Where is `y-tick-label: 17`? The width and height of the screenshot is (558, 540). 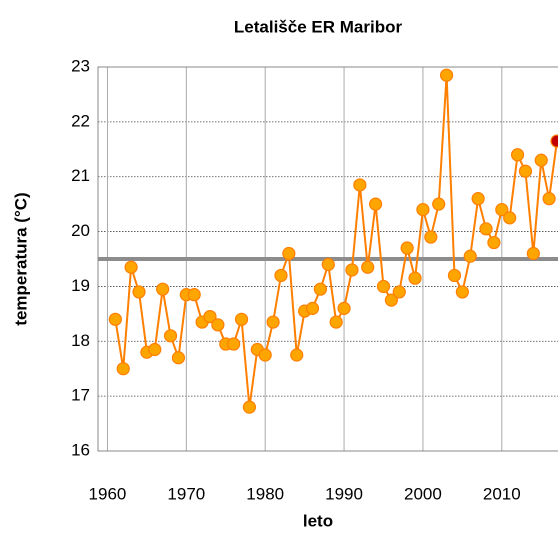 y-tick-label: 17 is located at coordinates (80, 395).